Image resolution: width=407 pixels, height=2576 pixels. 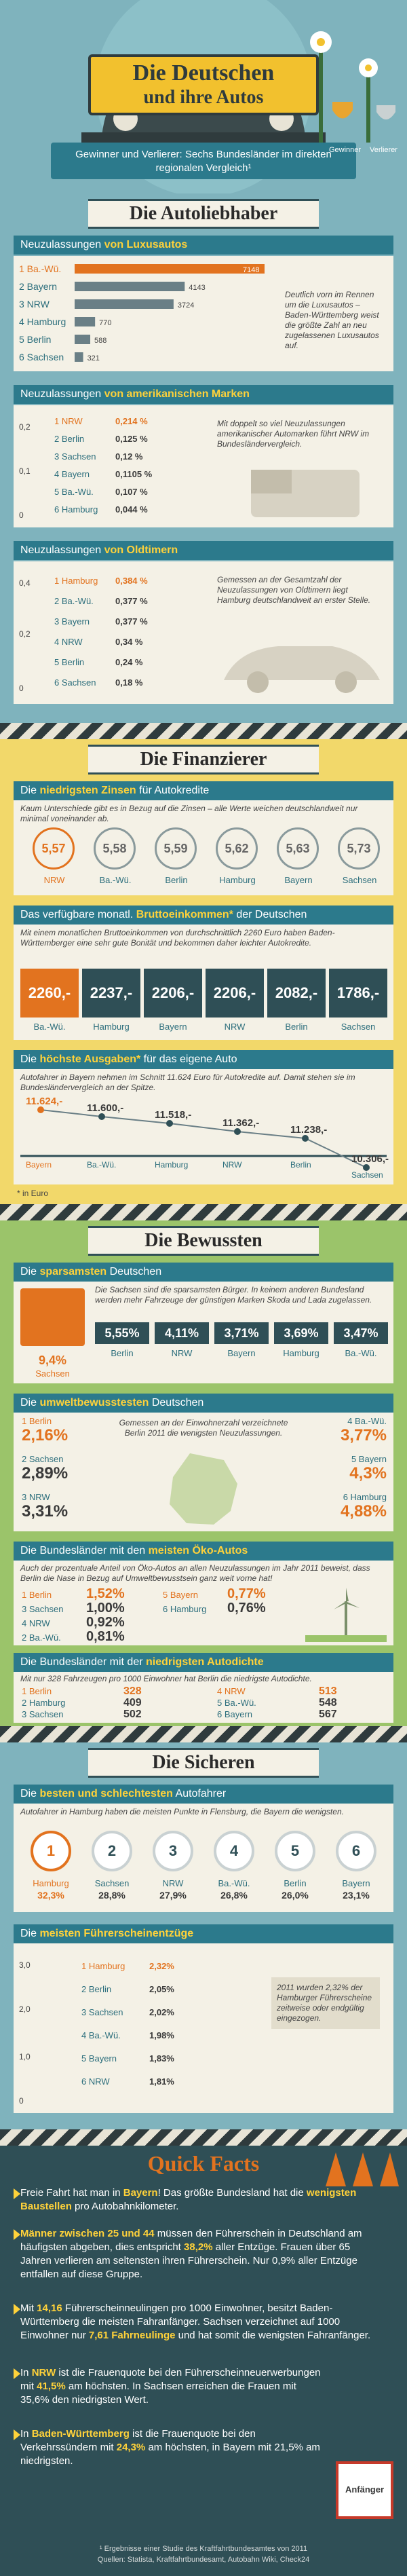 What do you see at coordinates (131, 601) in the screenshot?
I see `old-row-value: 0,377 %` at bounding box center [131, 601].